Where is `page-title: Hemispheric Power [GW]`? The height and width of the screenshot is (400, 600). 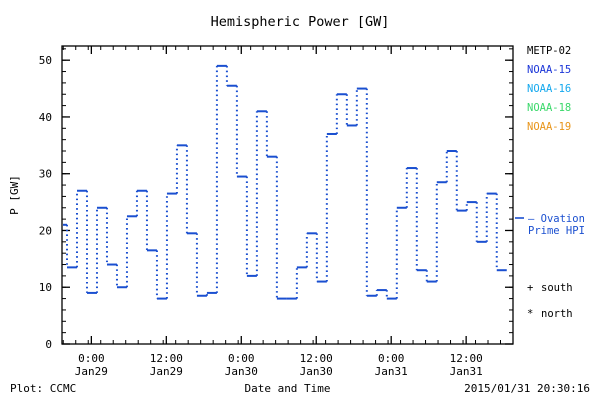 page-title: Hemispheric Power [GW] is located at coordinates (300, 22).